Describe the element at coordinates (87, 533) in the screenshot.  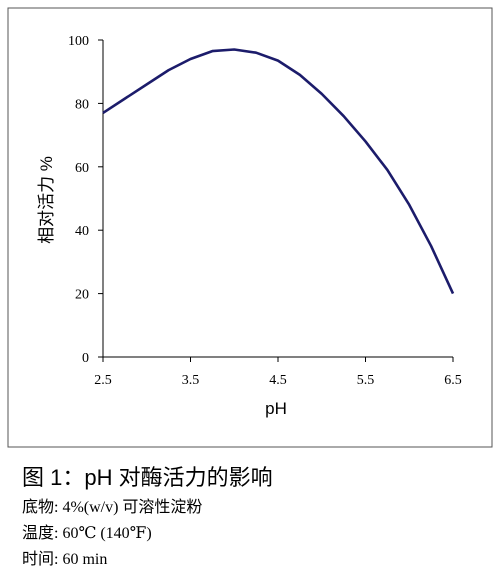
I see `caption-line: 温度: 60℃ (140℉)` at that location.